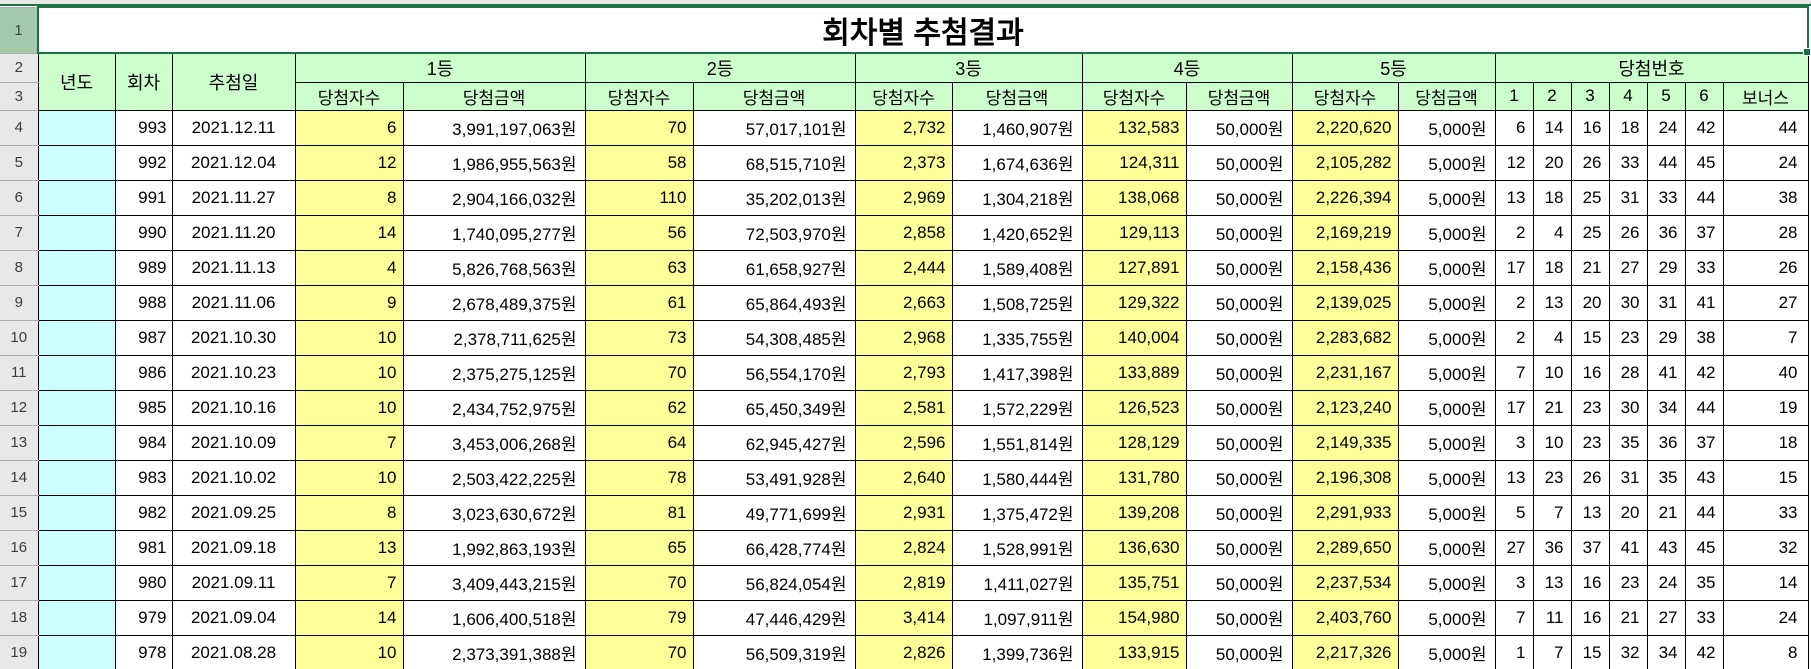 This screenshot has width=1811, height=669. I want to click on cell-number-4: 20, so click(1628, 512).